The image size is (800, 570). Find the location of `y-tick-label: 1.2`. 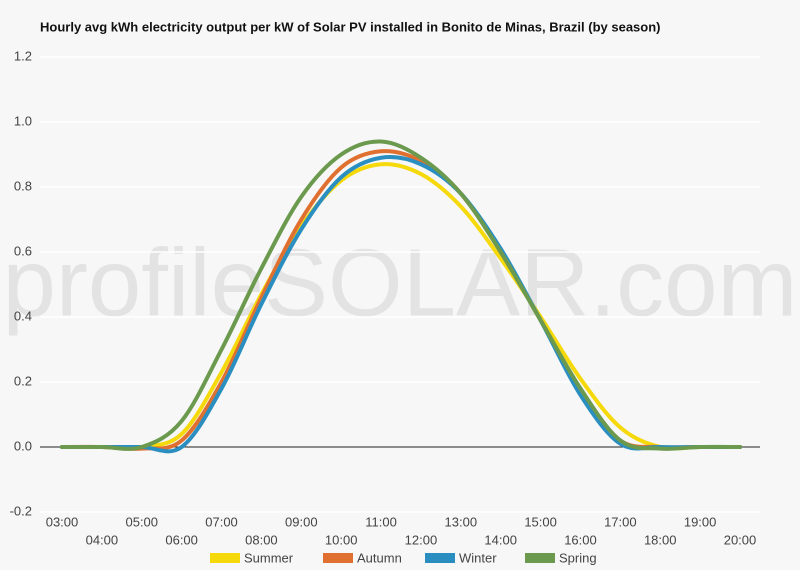

y-tick-label: 1.2 is located at coordinates (23, 55).